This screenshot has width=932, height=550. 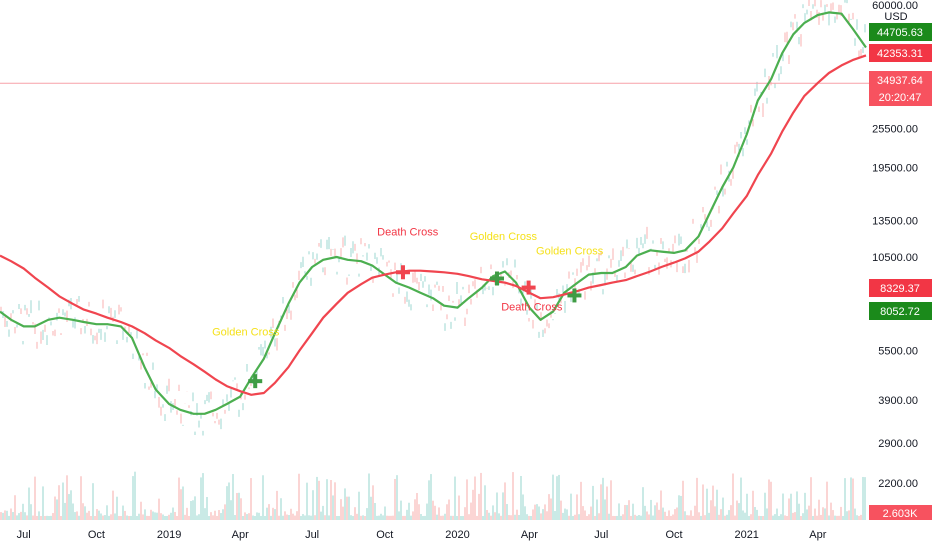 I want to click on price-badge: 34937.64, so click(x=900, y=80).